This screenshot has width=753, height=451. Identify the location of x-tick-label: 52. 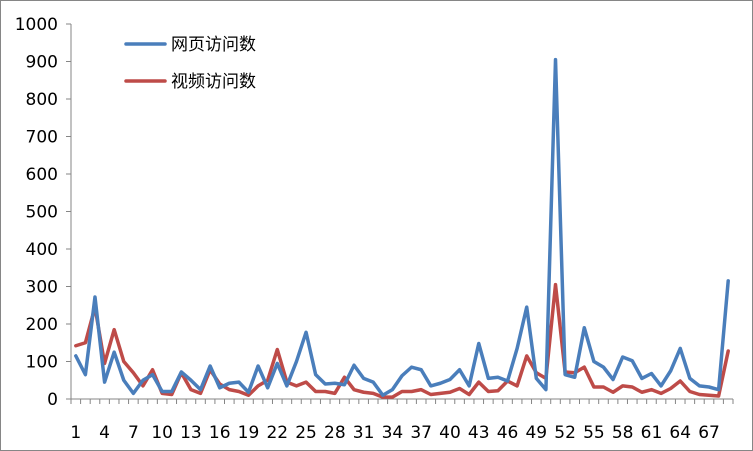
(565, 433).